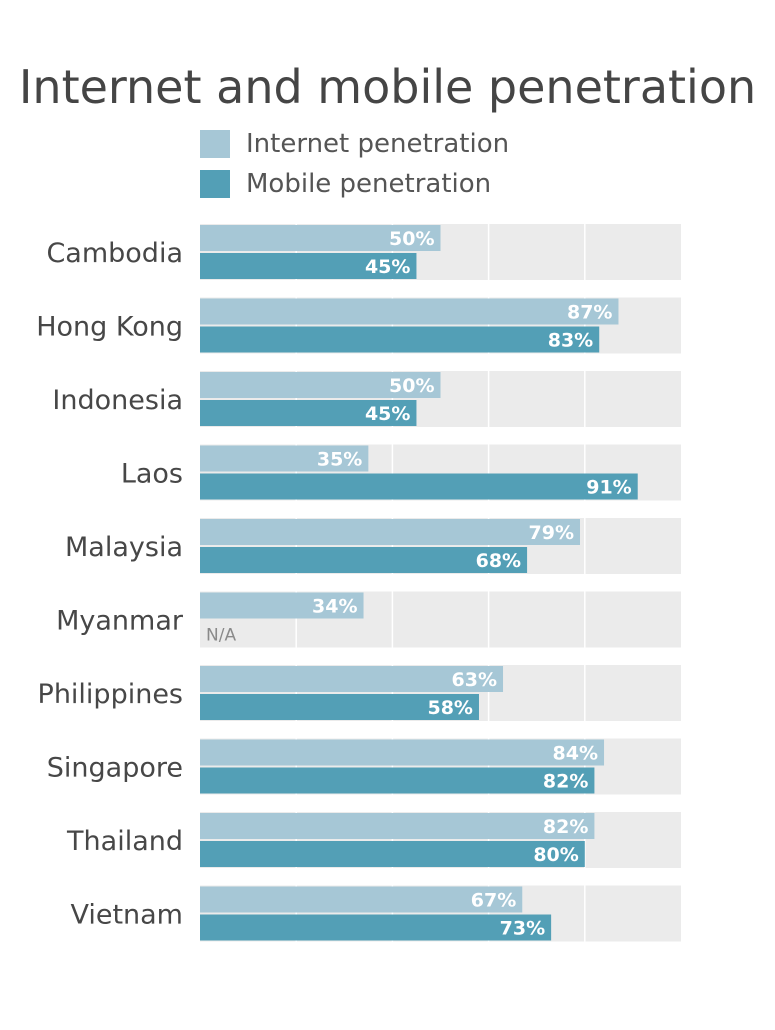 This screenshot has width=775, height=1030. What do you see at coordinates (369, 184) in the screenshot?
I see `legend-label-mobile: Mobile penetration` at bounding box center [369, 184].